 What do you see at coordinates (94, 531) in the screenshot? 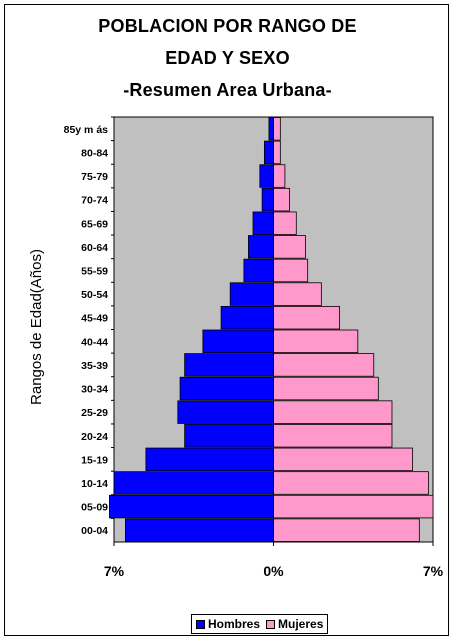
I see `y-tick-label: 00-04` at bounding box center [94, 531].